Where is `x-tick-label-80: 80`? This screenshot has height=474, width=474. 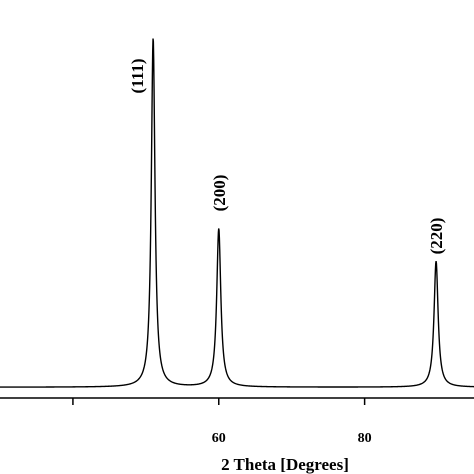 x-tick-label-80: 80 is located at coordinates (365, 438).